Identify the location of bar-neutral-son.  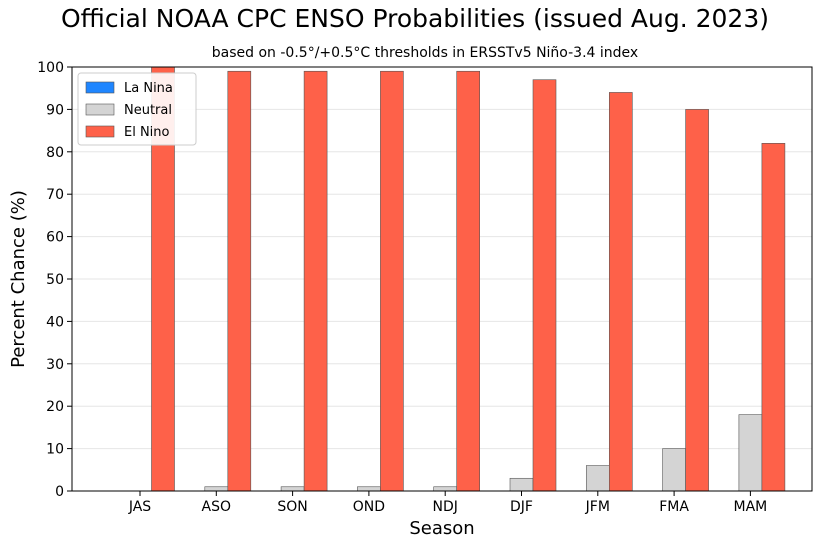
(292, 489).